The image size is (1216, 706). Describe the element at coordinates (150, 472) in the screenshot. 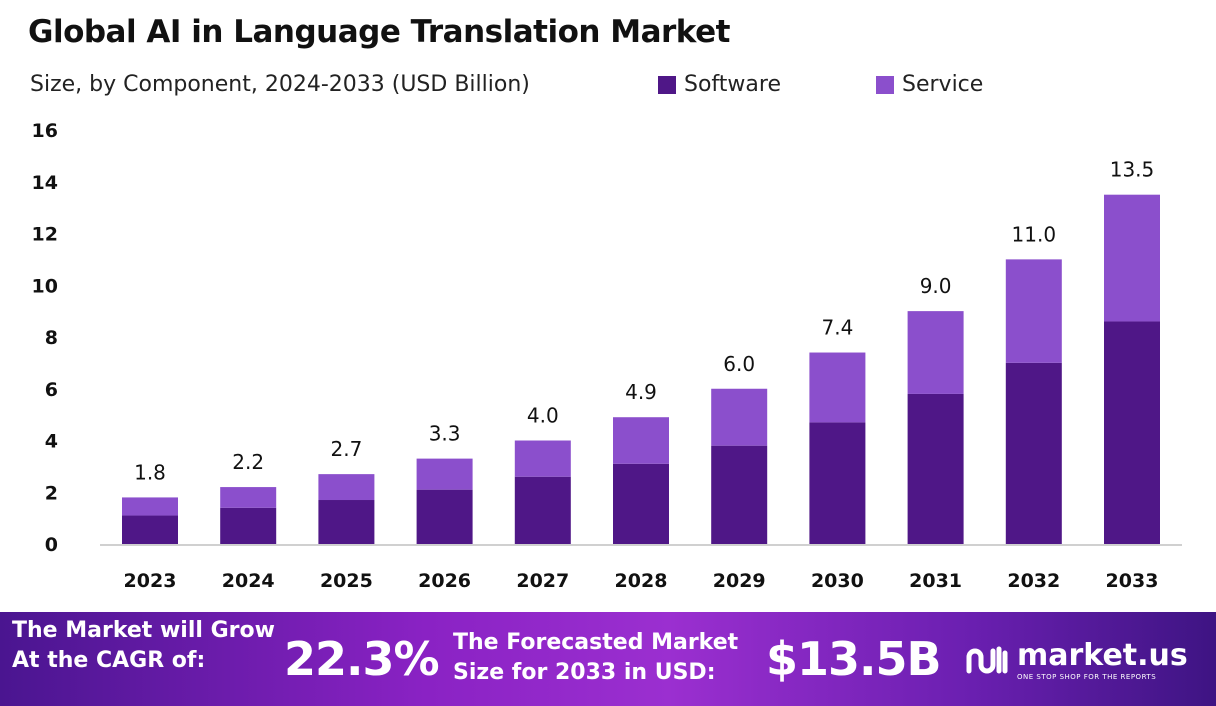

I see `data-label-total: 1.8` at that location.